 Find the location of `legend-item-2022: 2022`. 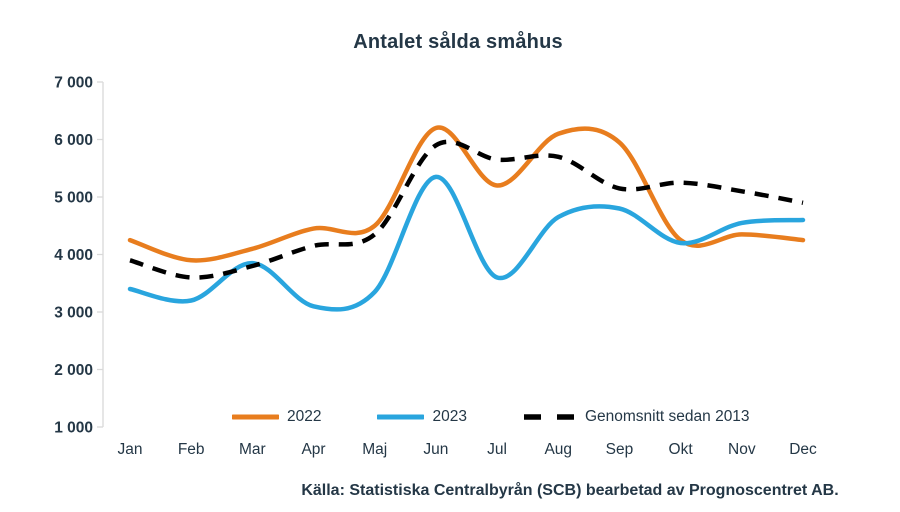

legend-item-2022: 2022 is located at coordinates (276, 417).